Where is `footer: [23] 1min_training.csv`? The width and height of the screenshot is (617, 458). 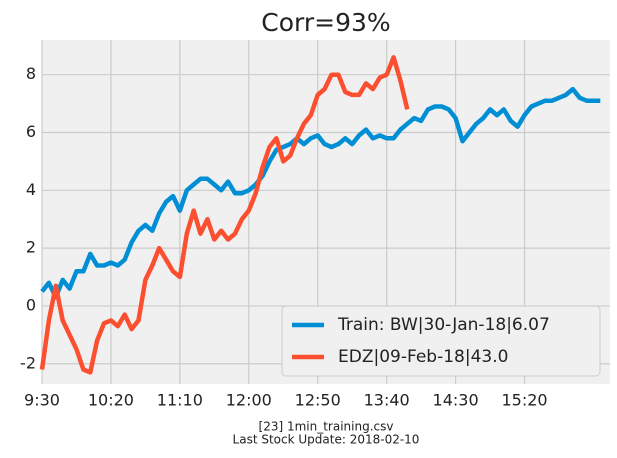 footer: [23] 1min_training.csv is located at coordinates (326, 427).